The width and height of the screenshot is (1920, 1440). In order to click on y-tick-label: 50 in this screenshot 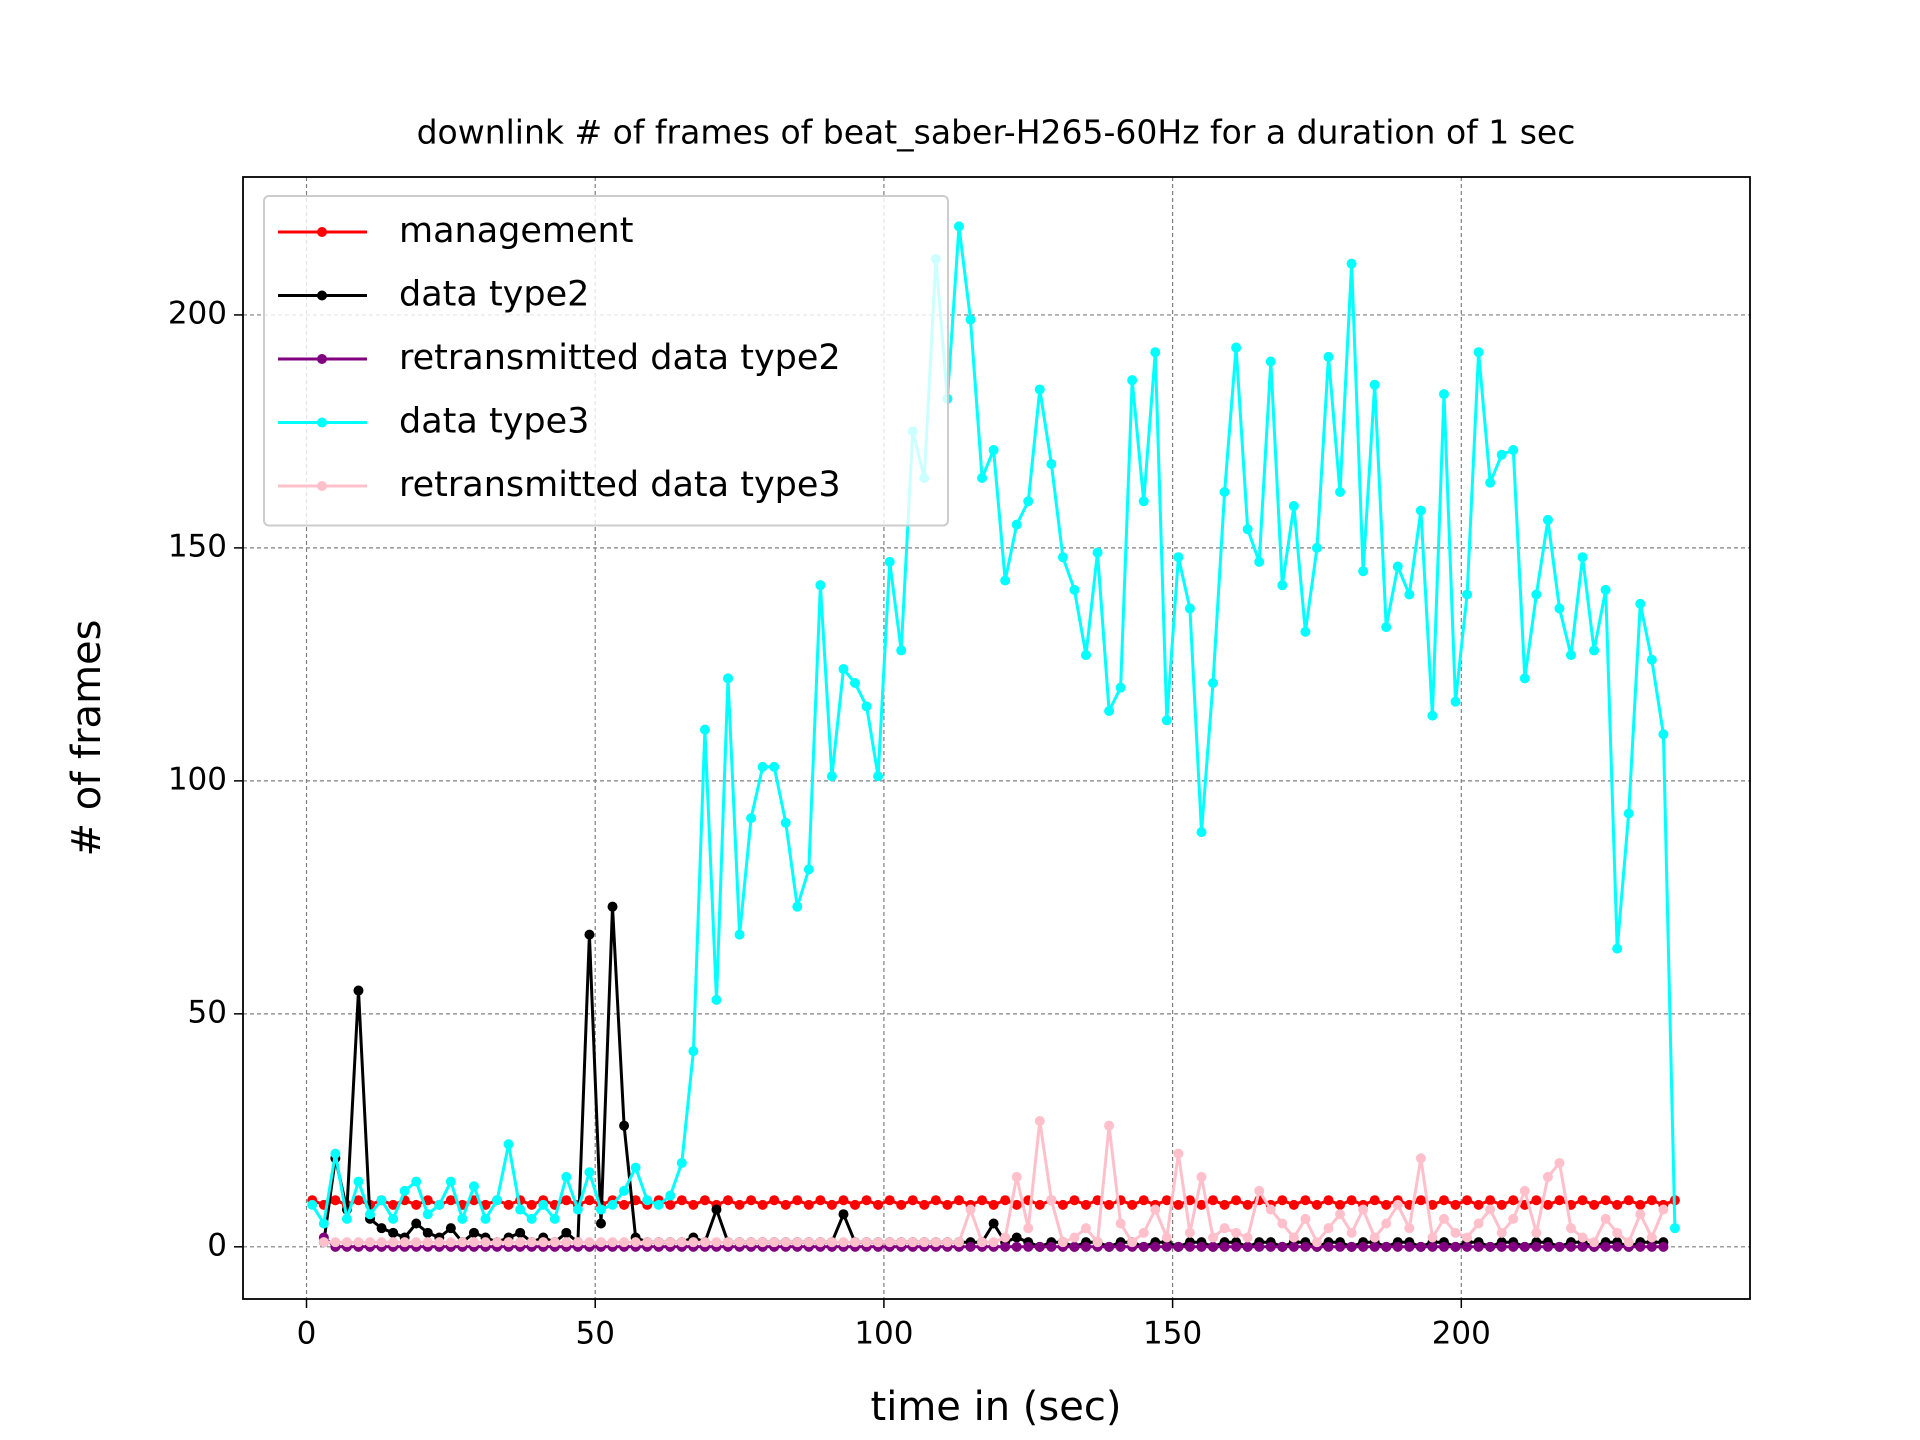, I will do `click(207, 1012)`.